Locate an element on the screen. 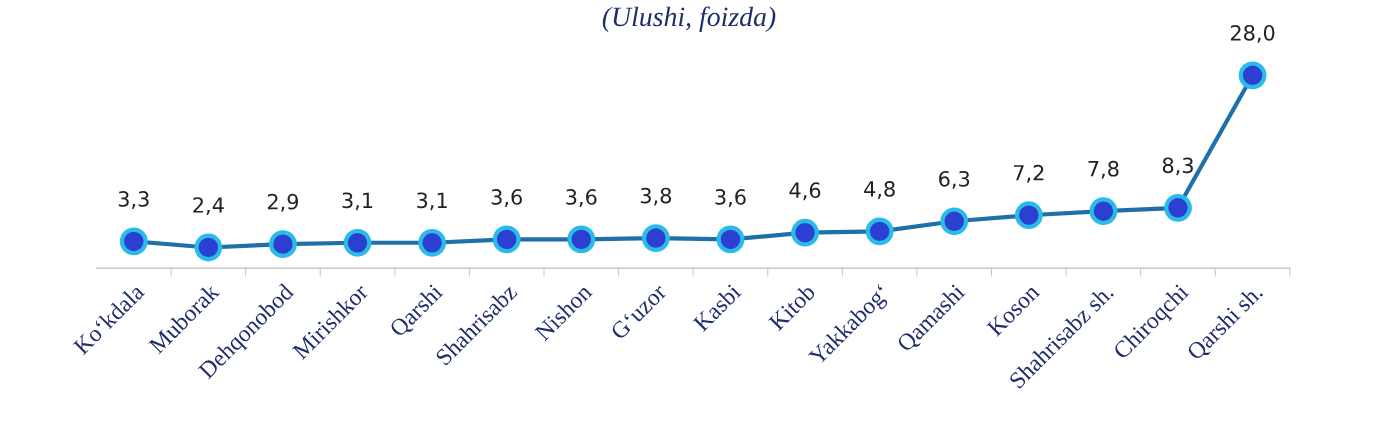  data-label: 3,3 is located at coordinates (133, 200).